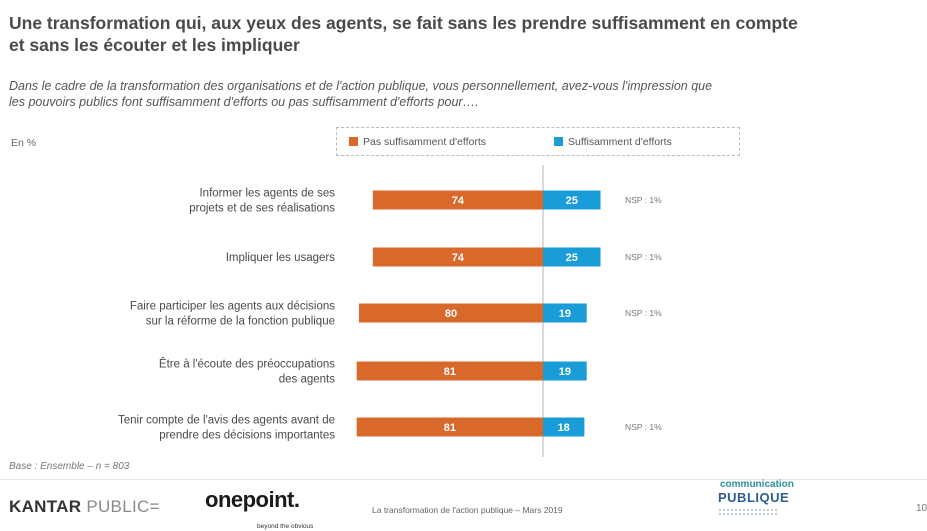  I want to click on legend-swatch-blue, so click(558, 141).